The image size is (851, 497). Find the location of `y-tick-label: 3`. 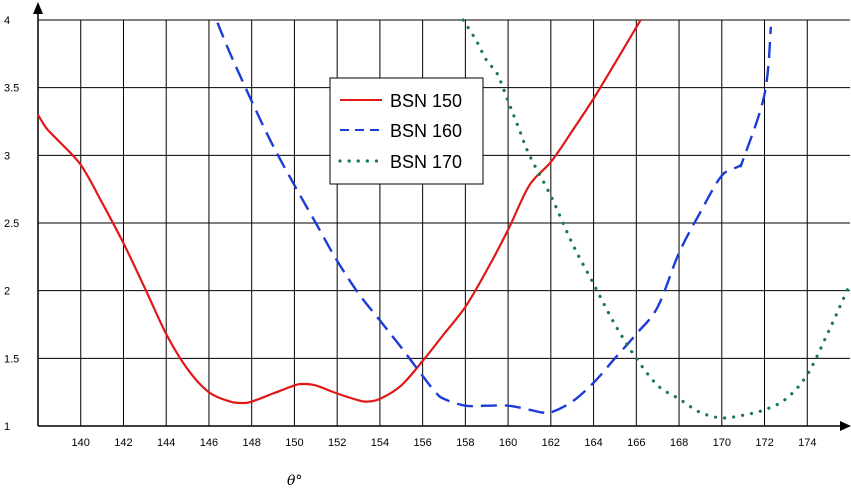

y-tick-label: 3 is located at coordinates (7, 156).